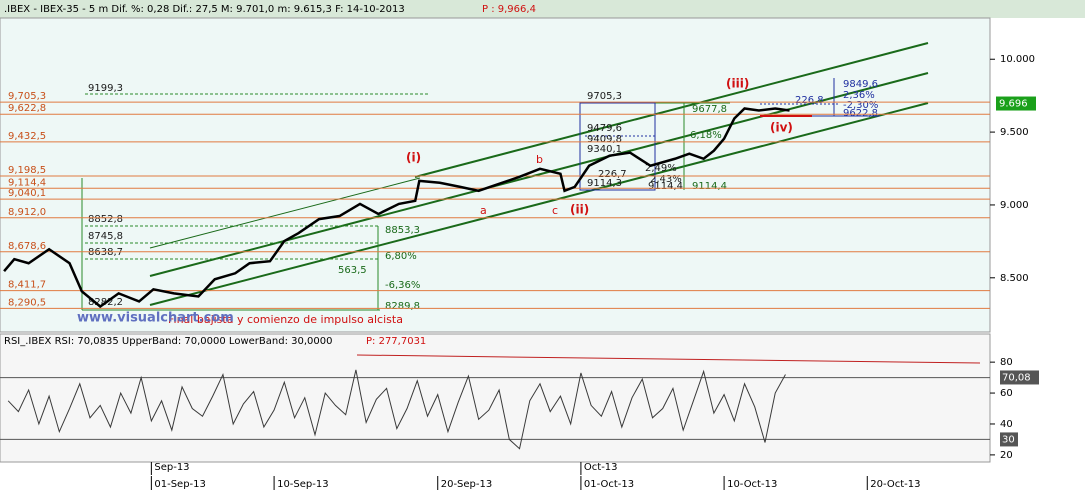 The height and width of the screenshot is (495, 1085). I want to click on level-label: 9,040,1, so click(27, 193).